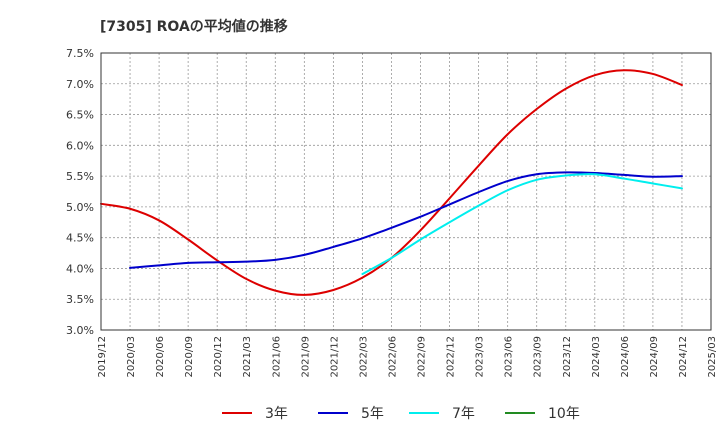 This screenshot has height=440, width=720. I want to click on y-tick-label: 6.5%, so click(80, 115).